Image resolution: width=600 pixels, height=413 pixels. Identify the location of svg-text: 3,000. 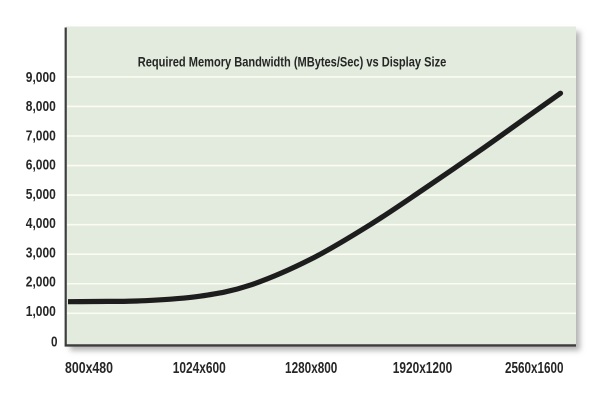
(41, 252).